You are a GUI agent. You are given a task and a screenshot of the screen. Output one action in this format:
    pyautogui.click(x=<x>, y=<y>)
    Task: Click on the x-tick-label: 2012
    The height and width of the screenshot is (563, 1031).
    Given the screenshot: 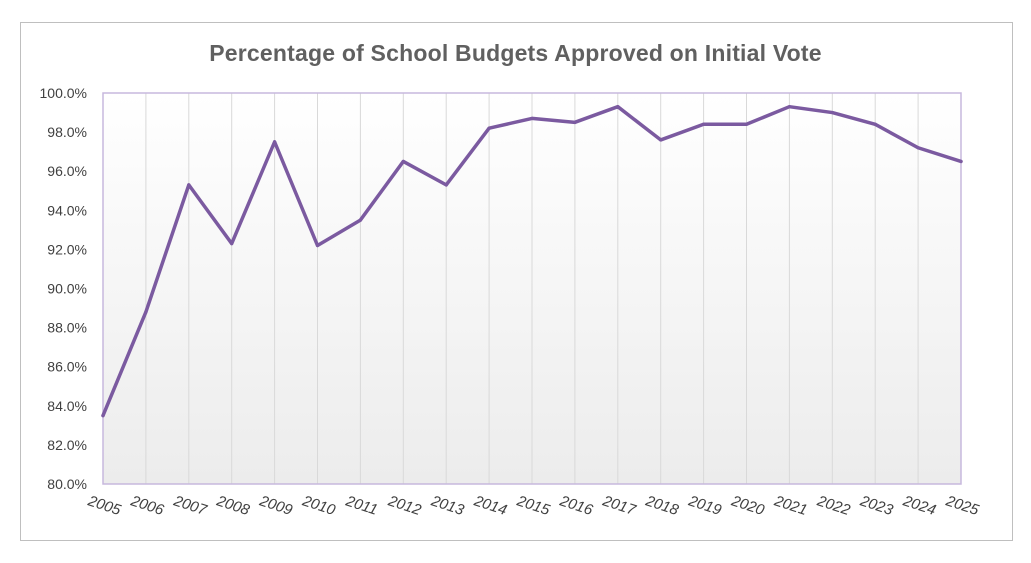 What is the action you would take?
    pyautogui.click(x=404, y=505)
    